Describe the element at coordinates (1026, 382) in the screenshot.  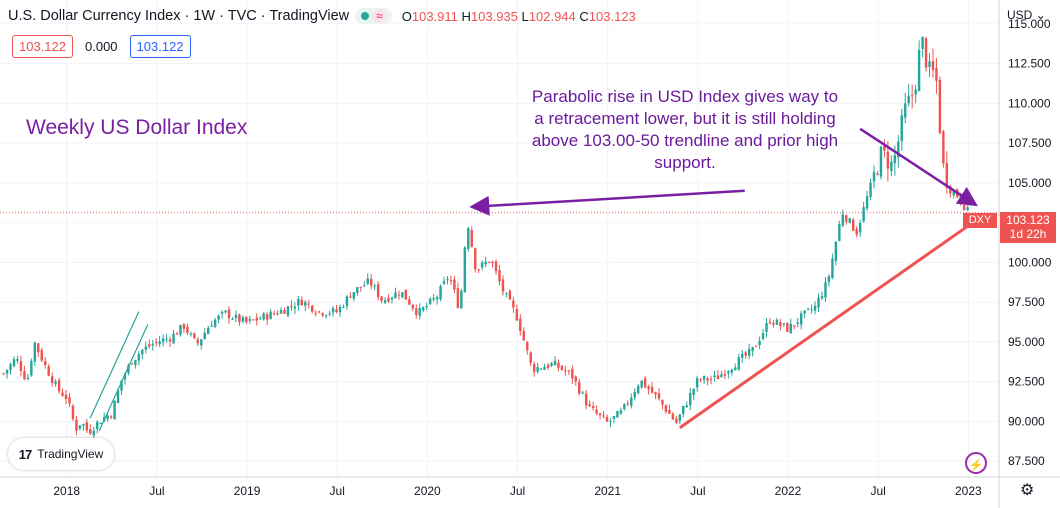
I see `y-tick-label: 92.500` at that location.